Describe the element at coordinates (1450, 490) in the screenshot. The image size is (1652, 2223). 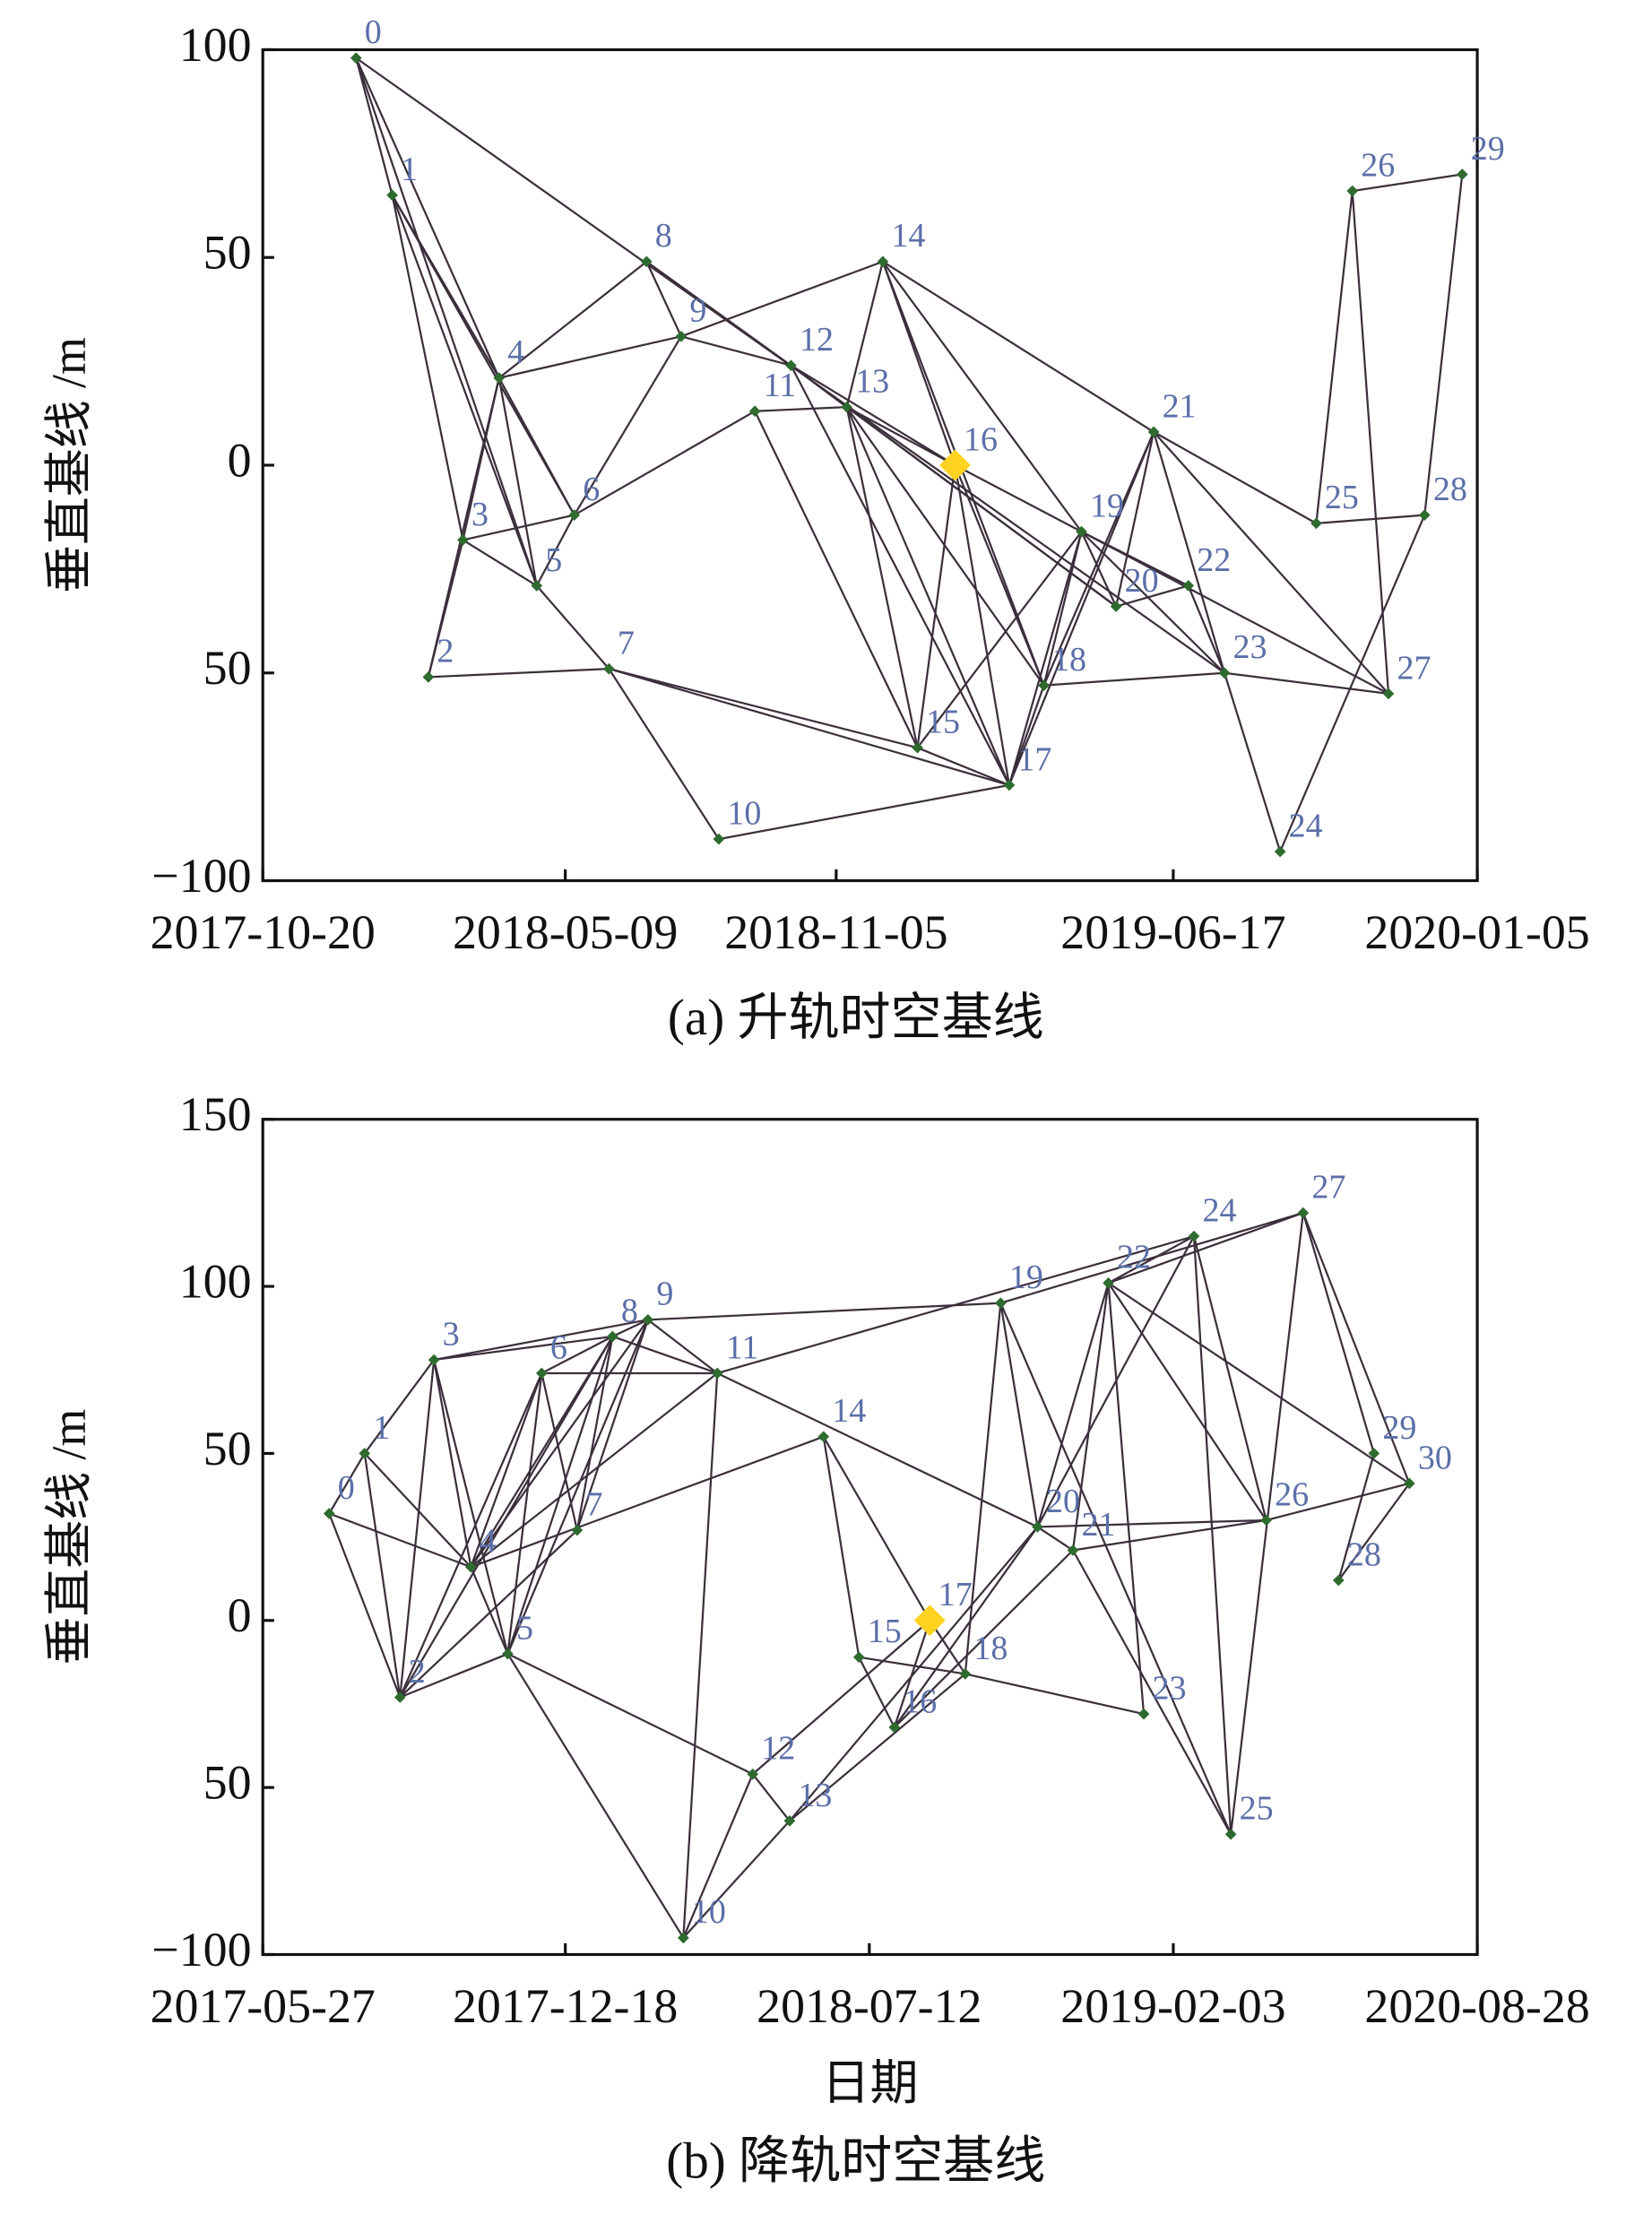
I see `node-label: 28` at that location.